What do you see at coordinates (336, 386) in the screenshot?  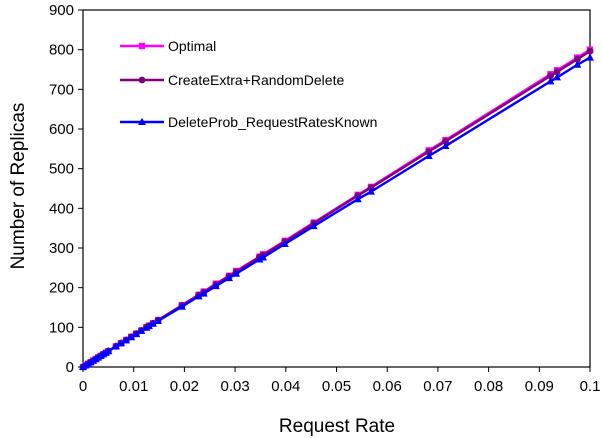 I see `x-tick-label: 0.05` at bounding box center [336, 386].